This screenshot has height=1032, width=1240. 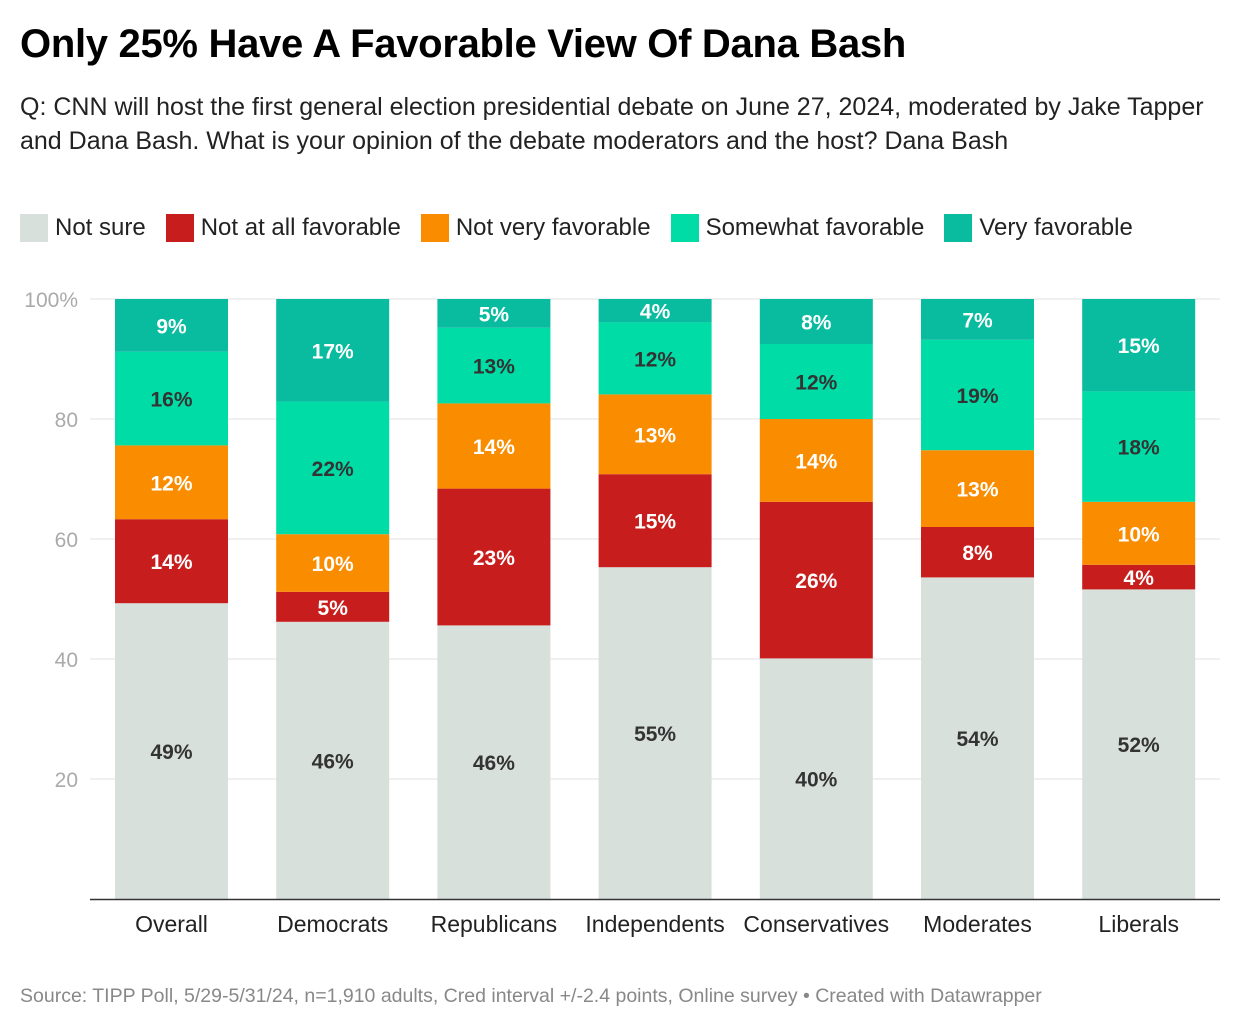 I want to click on data-label: 40%, so click(x=816, y=780).